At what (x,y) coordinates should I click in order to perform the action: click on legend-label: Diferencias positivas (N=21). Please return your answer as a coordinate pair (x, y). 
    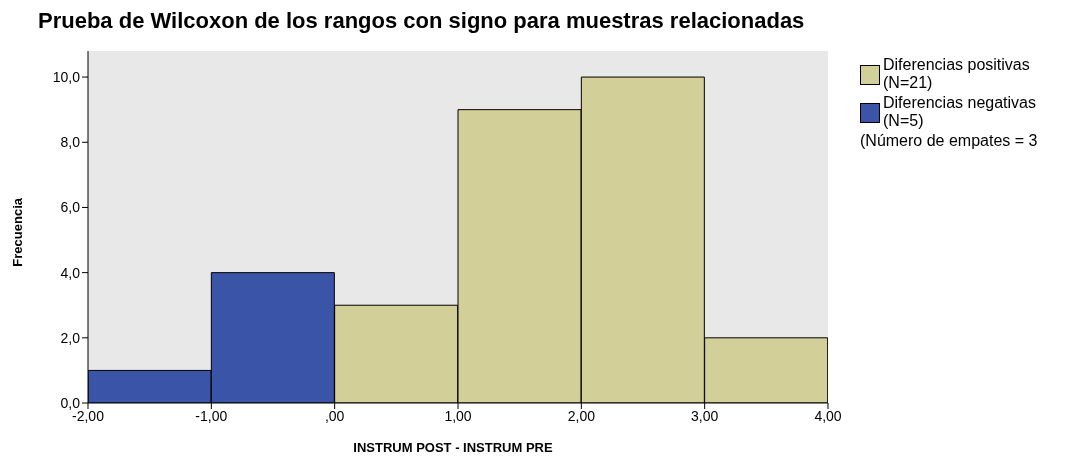
    Looking at the image, I should click on (957, 74).